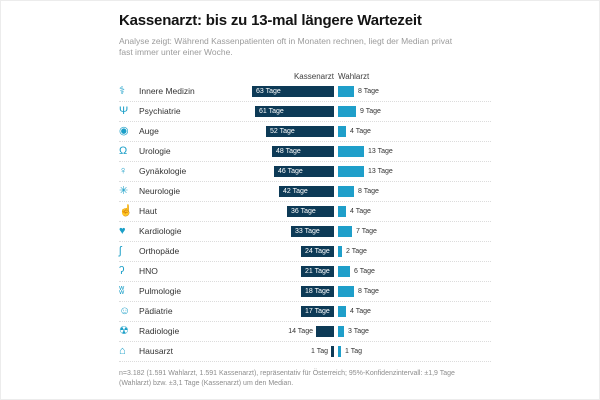 Image resolution: width=600 pixels, height=400 pixels. I want to click on specialty-row: ☢ Radiologie 14 Tage 3 Tage, so click(305, 332).